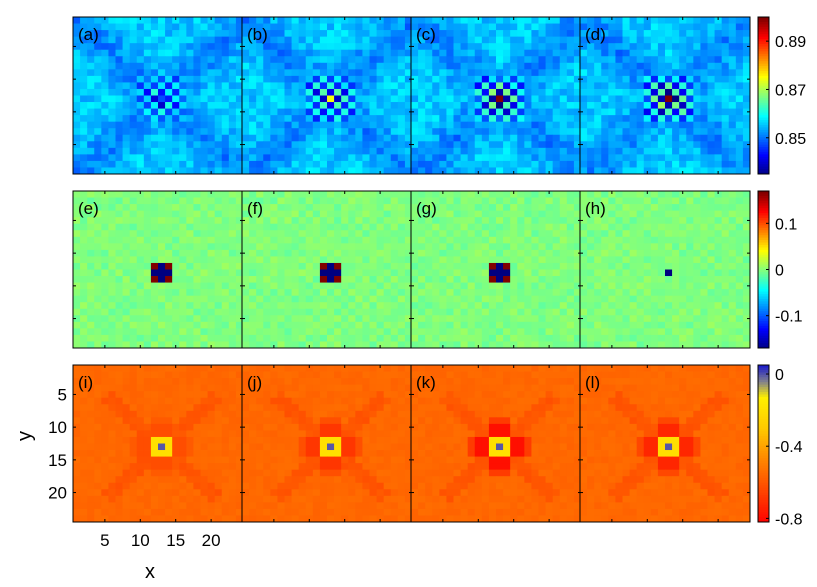 This screenshot has width=817, height=587. What do you see at coordinates (327, 269) in the screenshot?
I see `heatmap-panel: (f)` at bounding box center [327, 269].